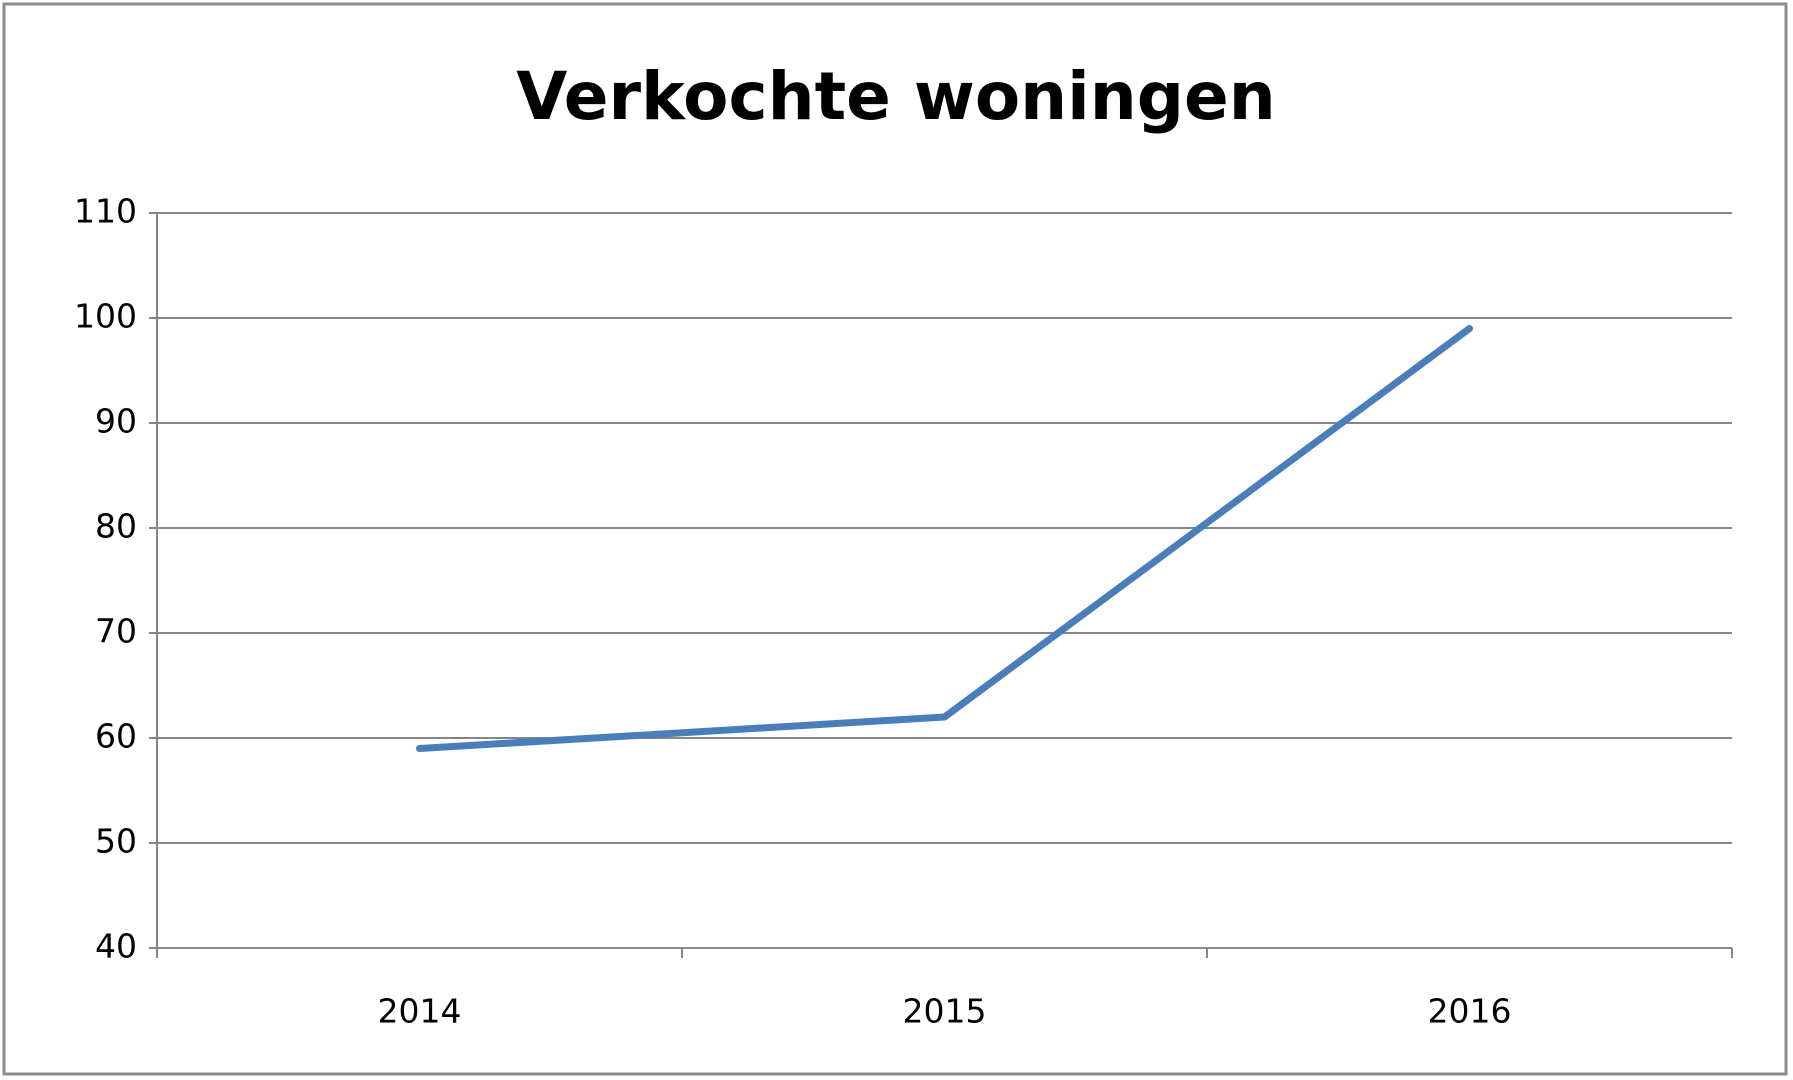 This screenshot has width=1793, height=1080. What do you see at coordinates (105, 316) in the screenshot?
I see `y-tick-label: 100` at bounding box center [105, 316].